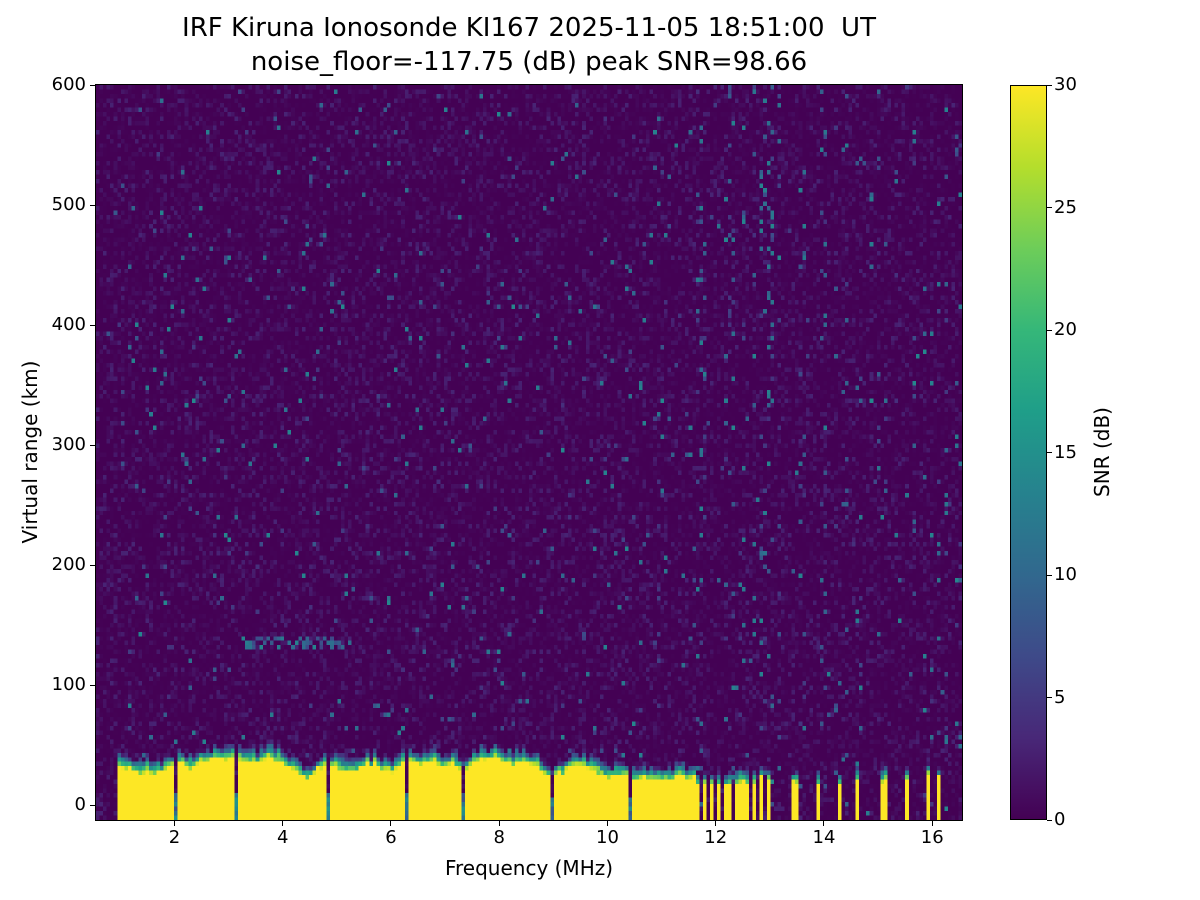  Describe the element at coordinates (80, 804) in the screenshot. I see `y-tick-label: 0` at that location.